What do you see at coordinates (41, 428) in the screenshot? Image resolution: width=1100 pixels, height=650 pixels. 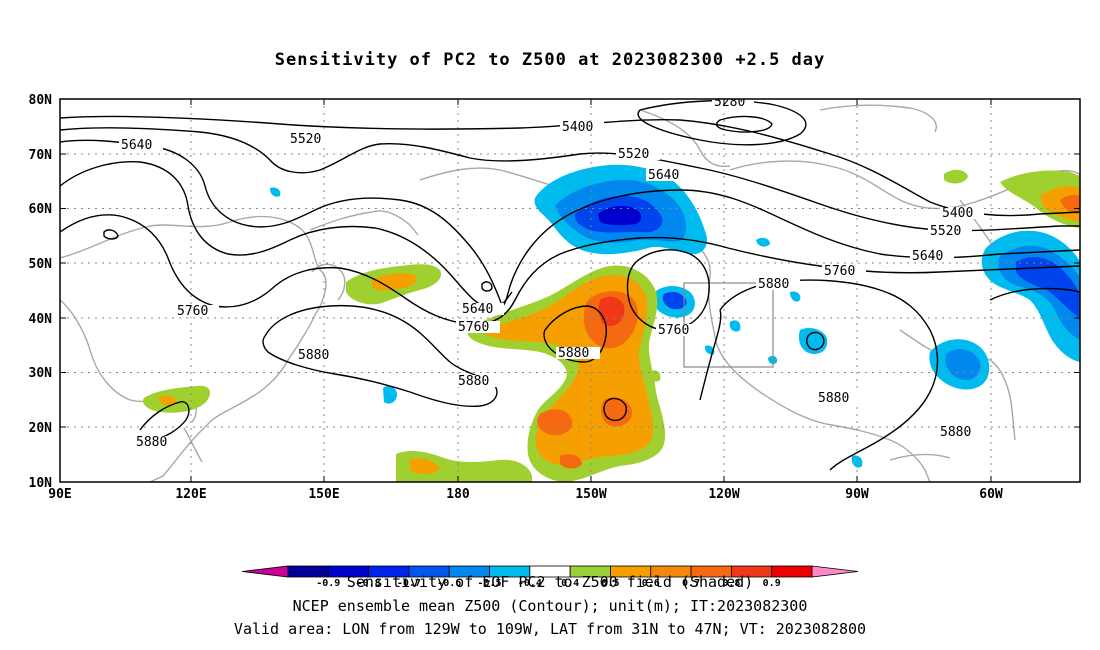 I see `lat-label-20n: 20N` at bounding box center [41, 428].